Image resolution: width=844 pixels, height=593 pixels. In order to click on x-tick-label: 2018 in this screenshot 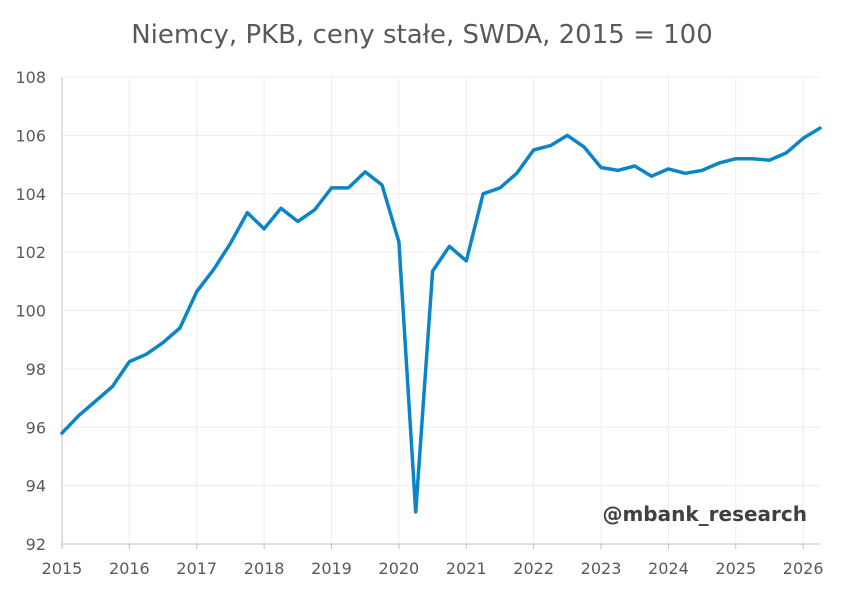, I will do `click(264, 568)`.